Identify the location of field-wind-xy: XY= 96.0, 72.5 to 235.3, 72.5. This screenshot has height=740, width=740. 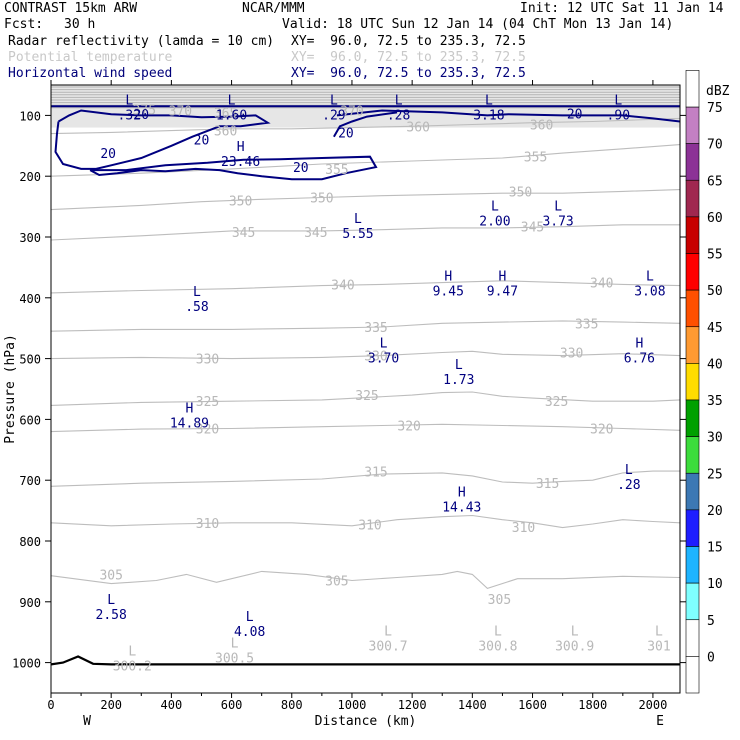
(408, 73).